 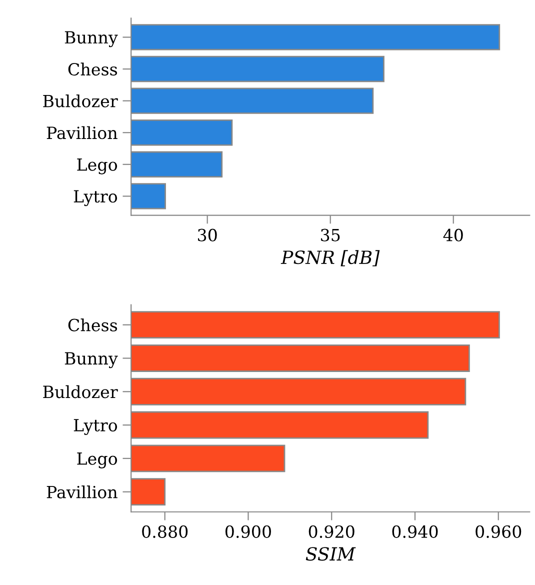 What do you see at coordinates (415, 531) in the screenshot?
I see `x-tick-label: 0.940` at bounding box center [415, 531].